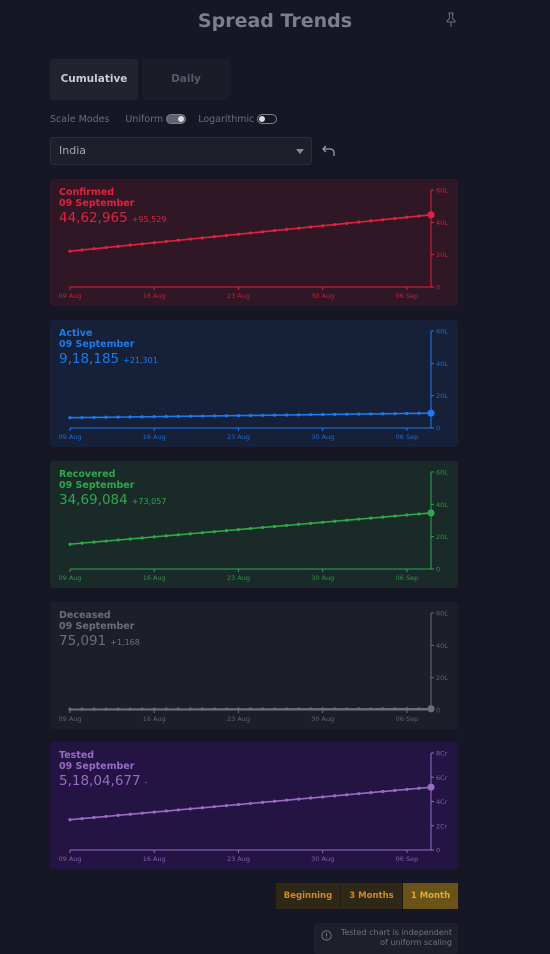  I want to click on active-delta: +21,301, so click(140, 360).